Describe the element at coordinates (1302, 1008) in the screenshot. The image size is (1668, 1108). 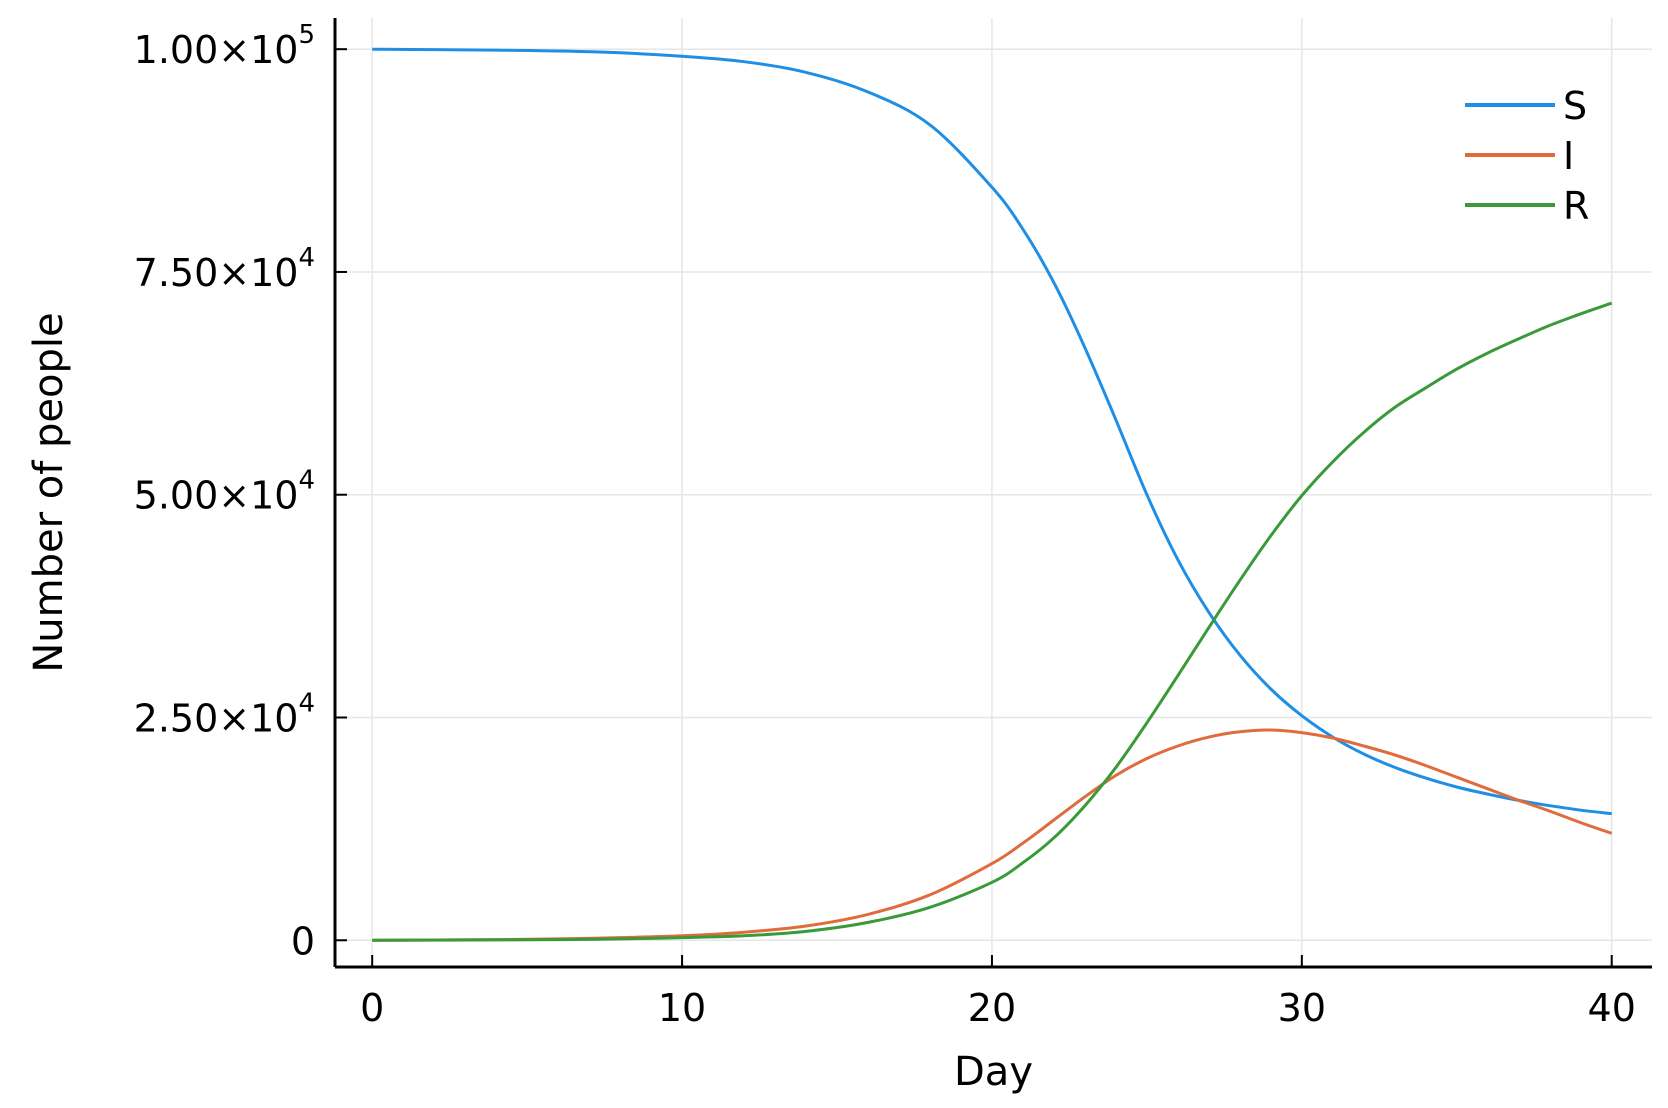
I see `x-tick-label-3: 30` at that location.